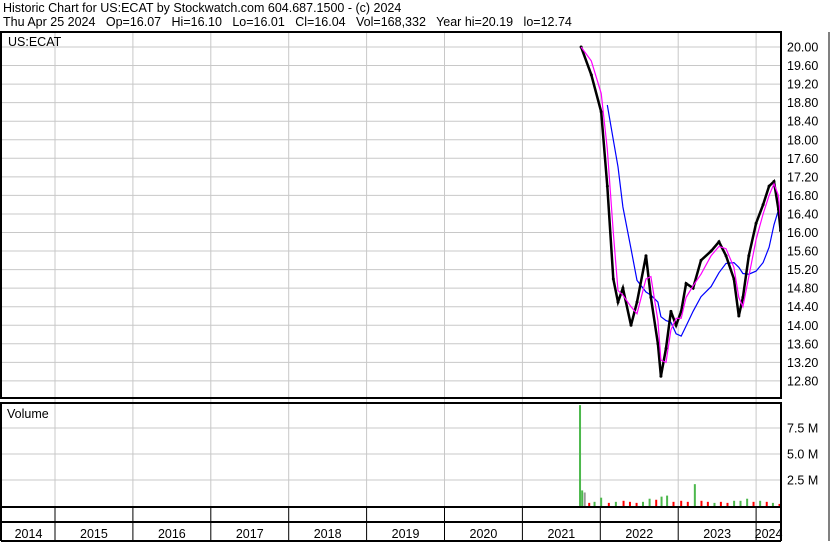 This screenshot has height=543, width=830. What do you see at coordinates (802, 66) in the screenshot?
I see `y-tick-label: 19.60` at bounding box center [802, 66].